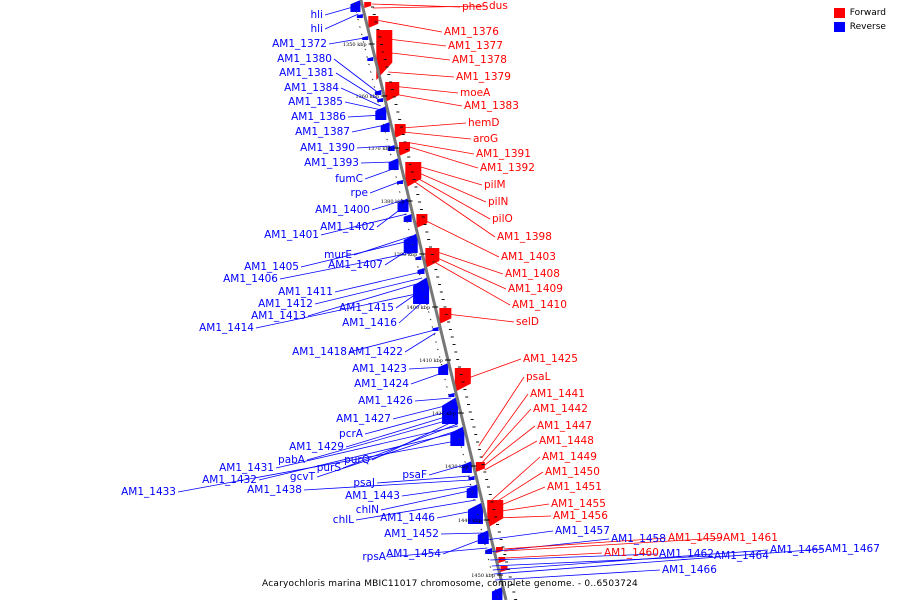 The image size is (900, 600). I want to click on reverse-gene-label: AM1_1400, so click(342, 210).